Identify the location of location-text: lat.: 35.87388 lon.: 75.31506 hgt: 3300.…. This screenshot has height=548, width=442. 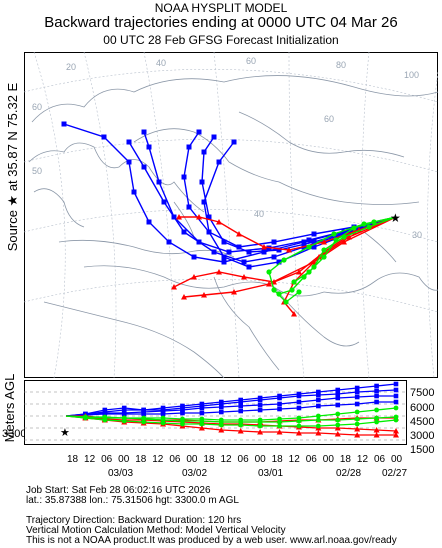
(132, 500).